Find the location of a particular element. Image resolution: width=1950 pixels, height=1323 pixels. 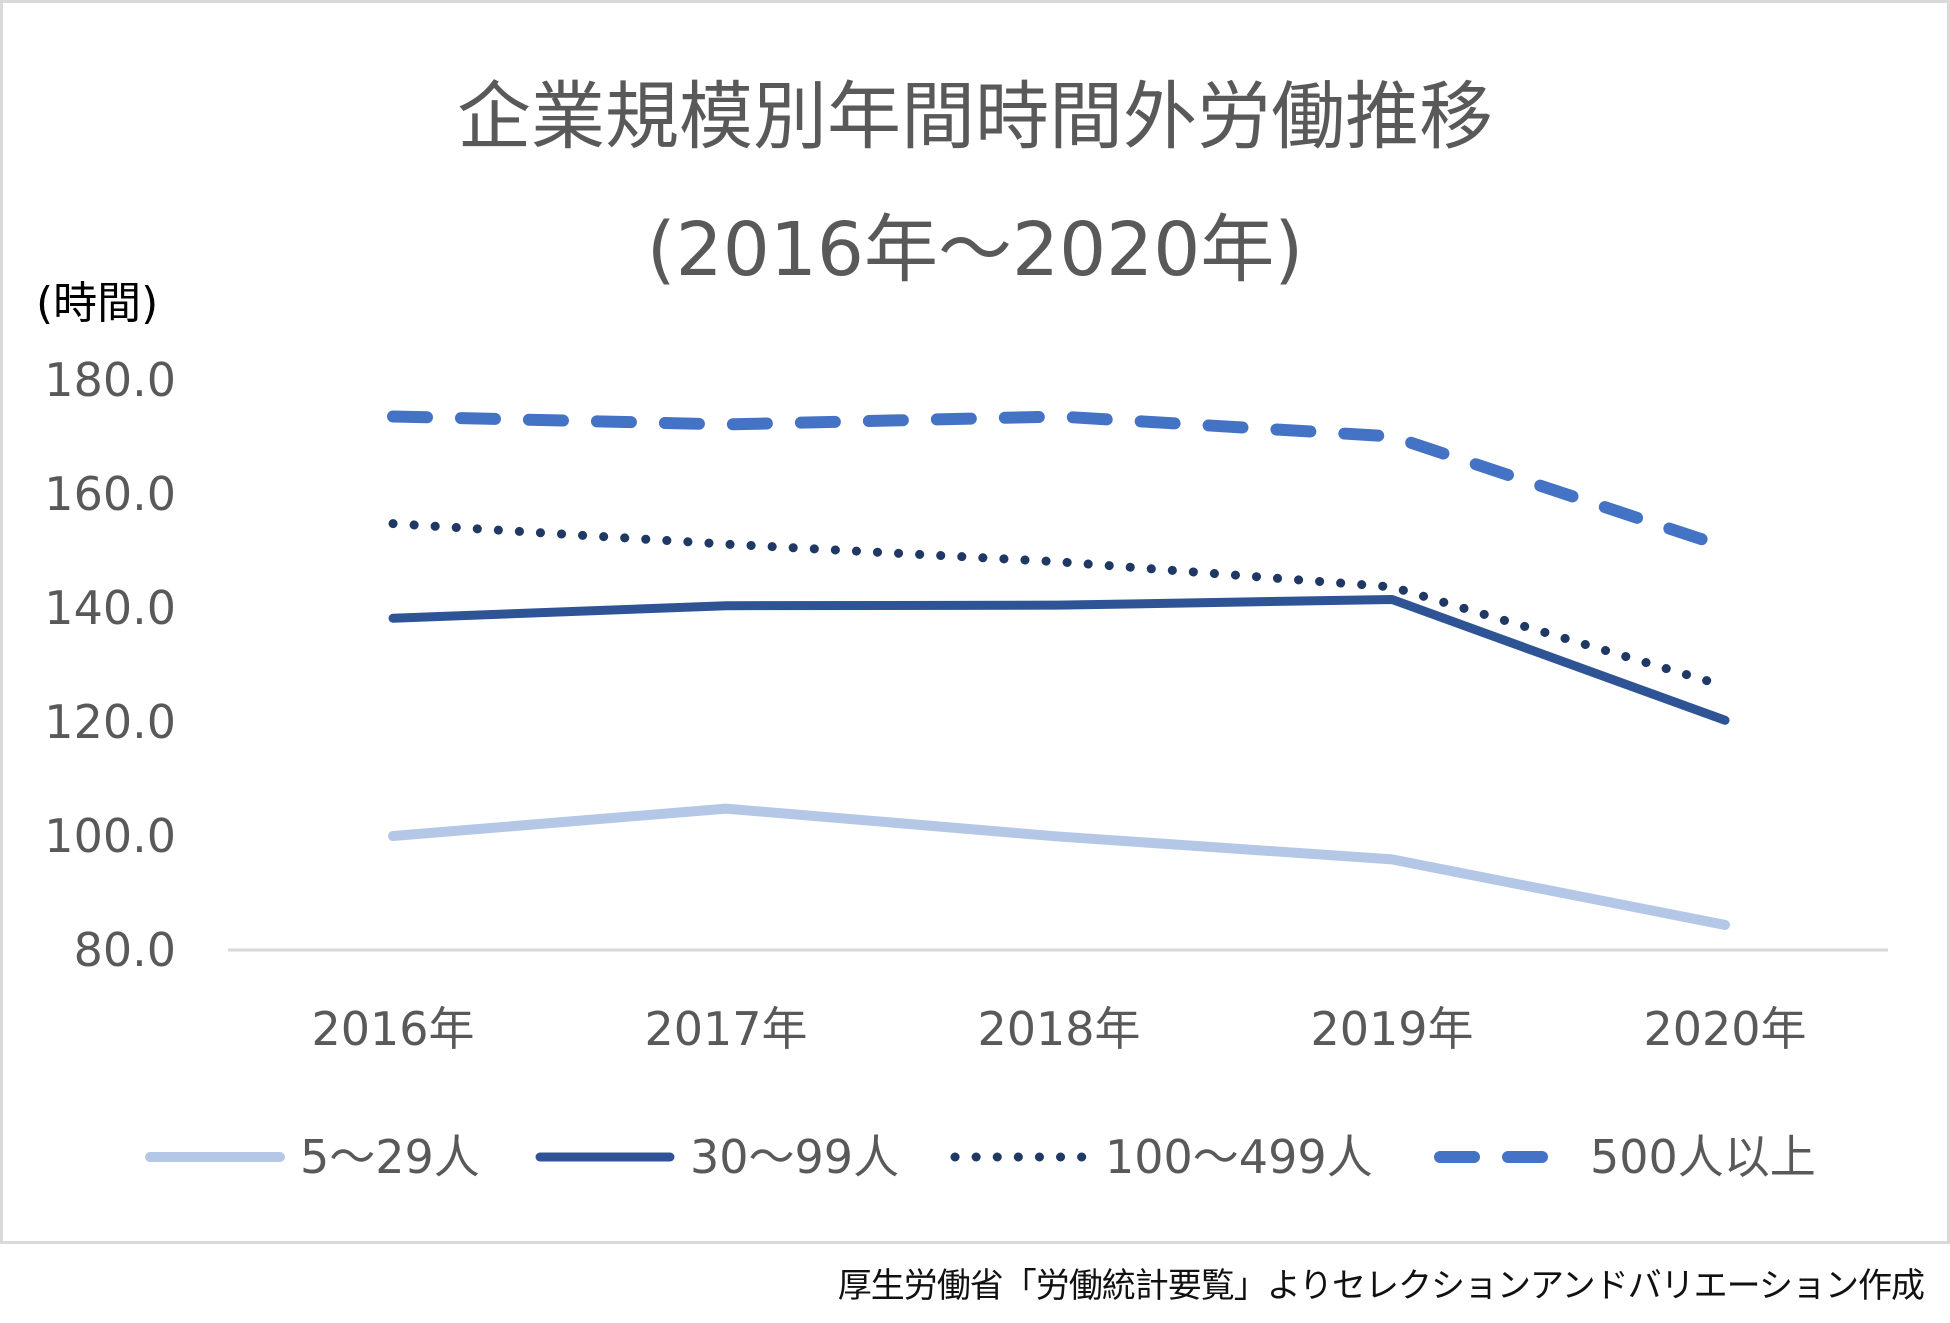

x-tick-label: 2019年 is located at coordinates (1391, 1029).